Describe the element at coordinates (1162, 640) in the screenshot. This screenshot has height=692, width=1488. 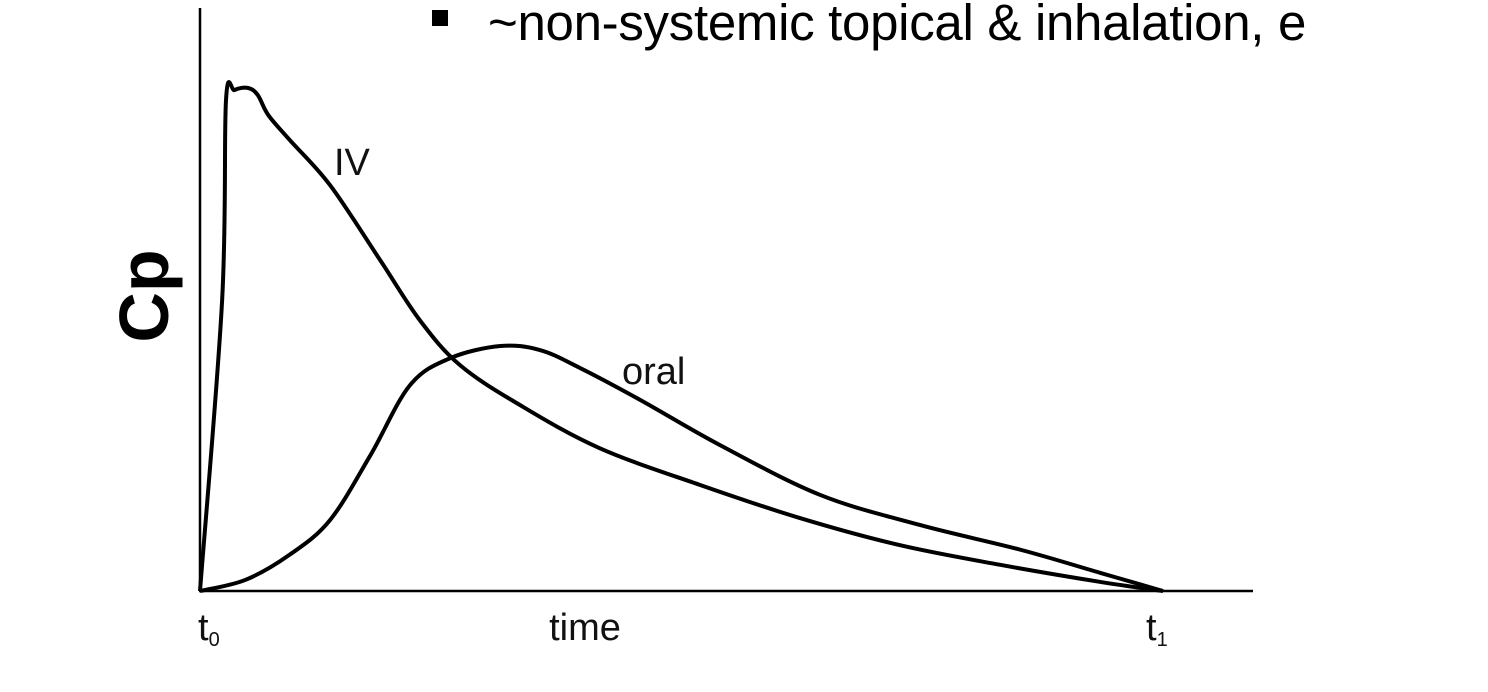
I see `x-tick-t1-sub: 1` at that location.